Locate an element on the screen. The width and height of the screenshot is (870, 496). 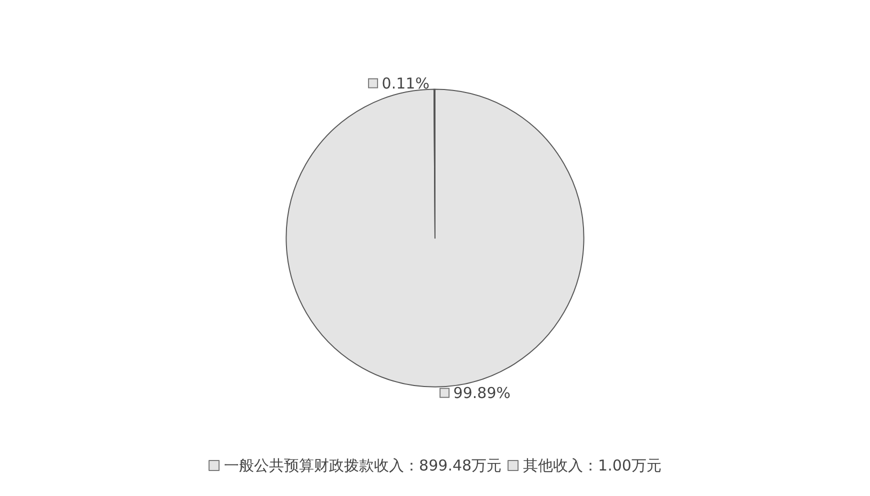
legend-label: 一般公共预算财政拨款收入：899.48万元 is located at coordinates (363, 465).